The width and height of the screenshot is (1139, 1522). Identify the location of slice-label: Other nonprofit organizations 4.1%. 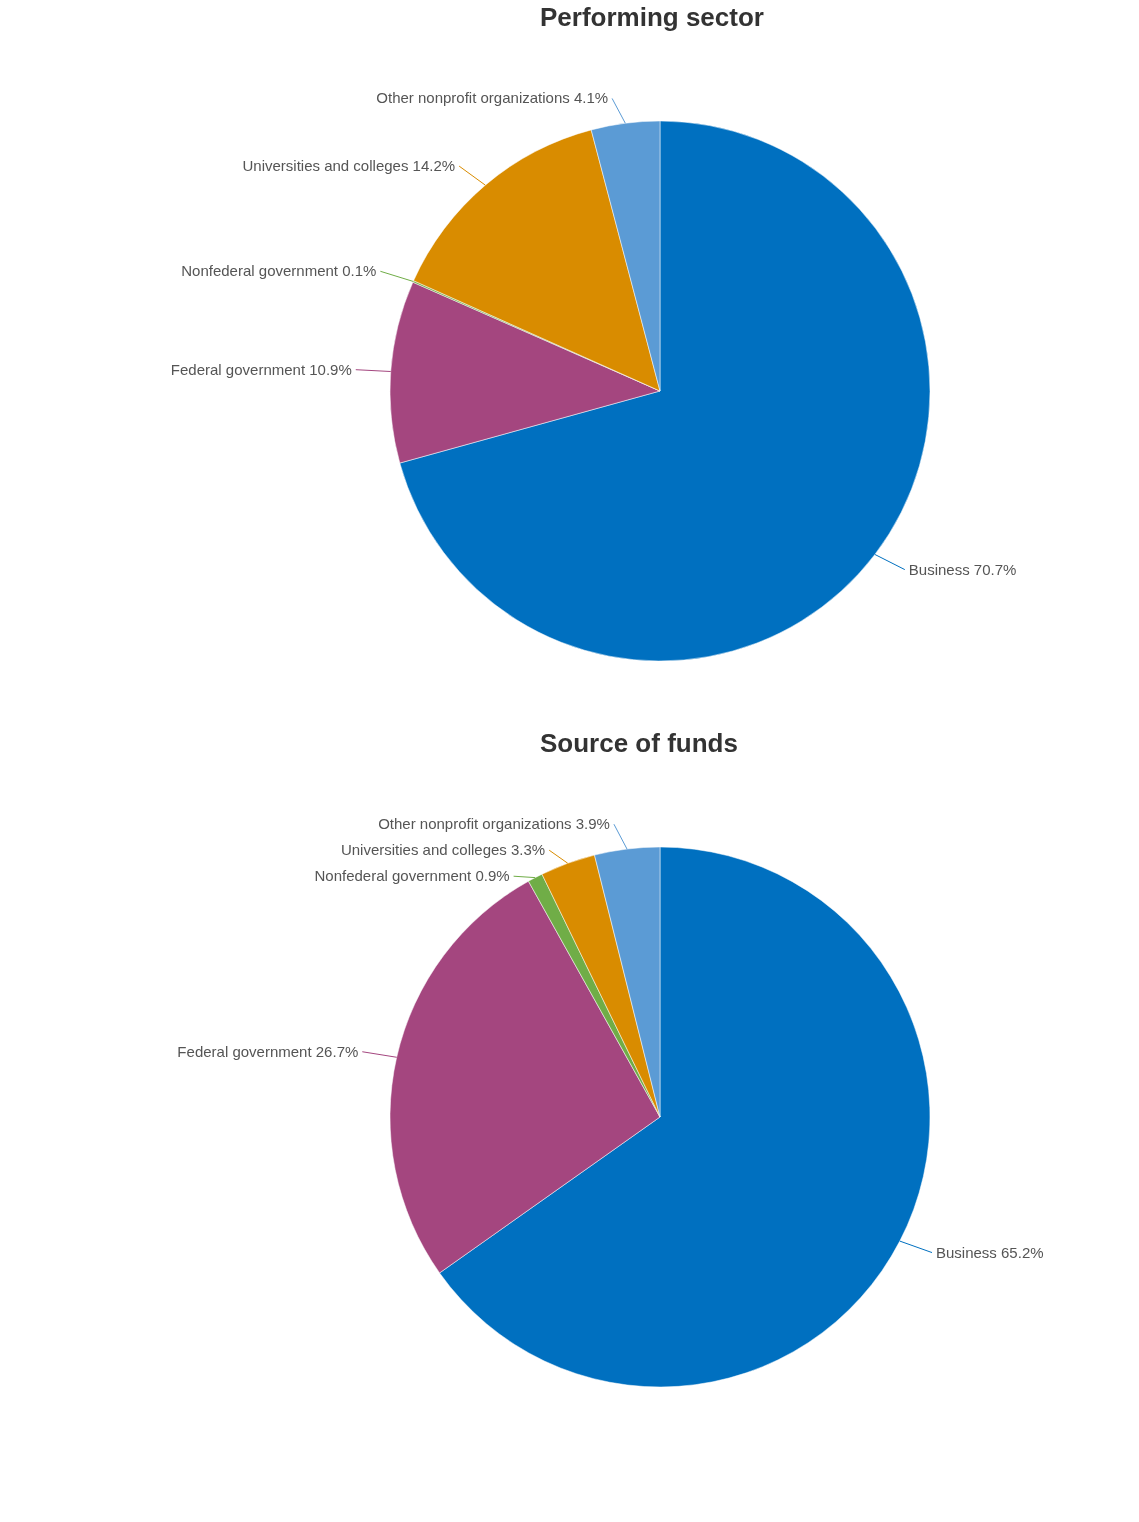
(492, 98).